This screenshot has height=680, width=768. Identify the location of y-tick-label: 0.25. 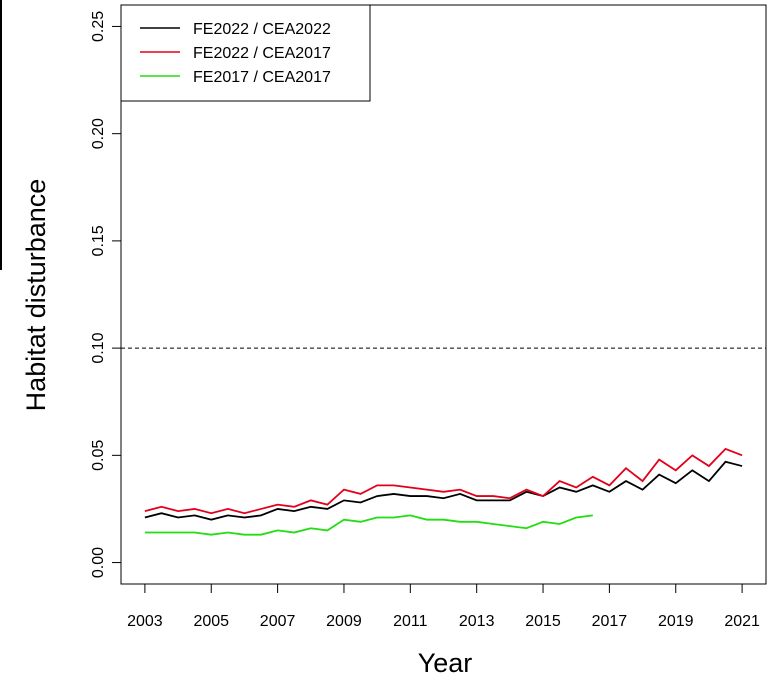
(98, 26).